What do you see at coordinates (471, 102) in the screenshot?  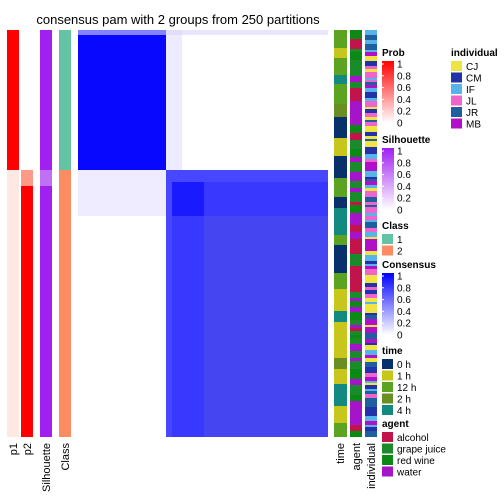 I see `legend-item-label: JL` at bounding box center [471, 102].